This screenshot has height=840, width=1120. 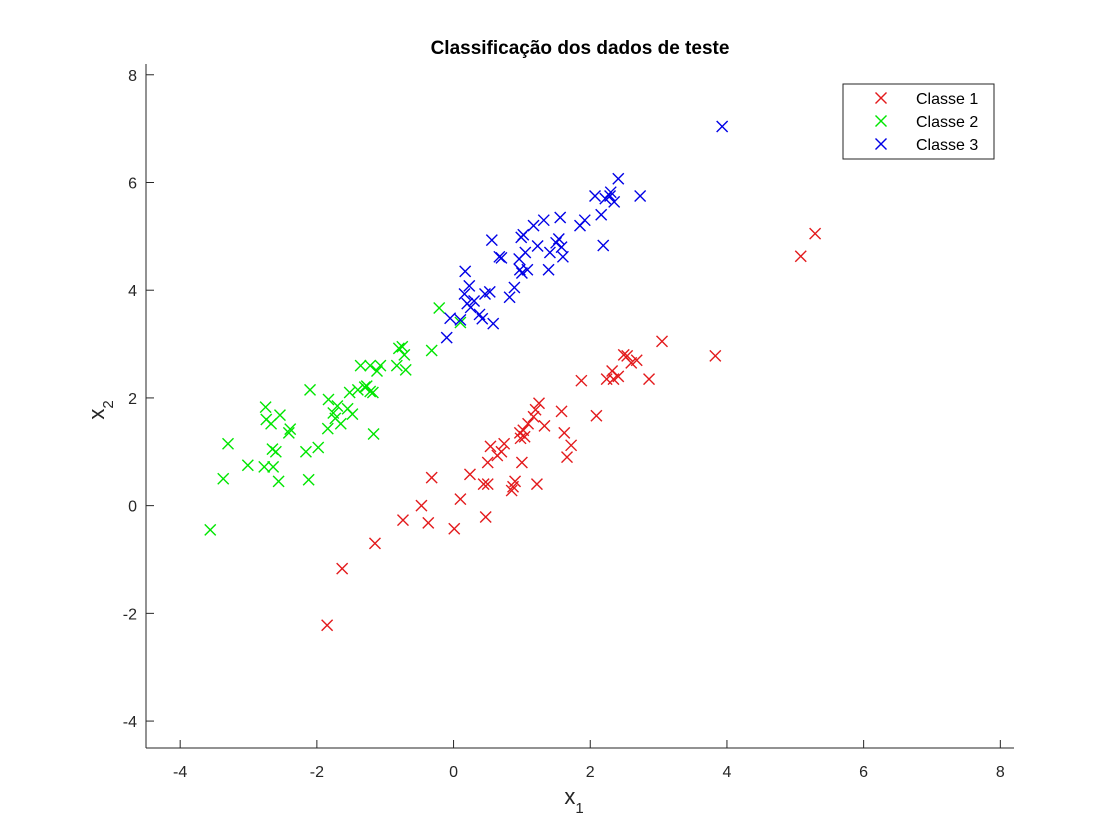 I want to click on x-axis-label-base: x, so click(x=569, y=796).